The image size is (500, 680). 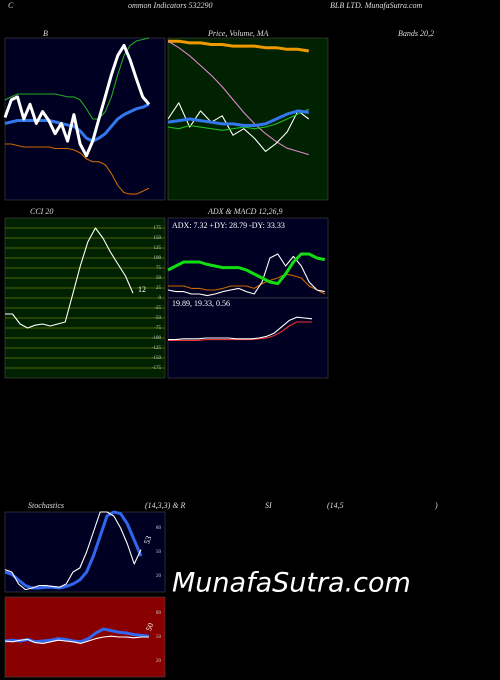 I want to click on annotation: 19.89, 19.33, 0.56, so click(x=201, y=303).